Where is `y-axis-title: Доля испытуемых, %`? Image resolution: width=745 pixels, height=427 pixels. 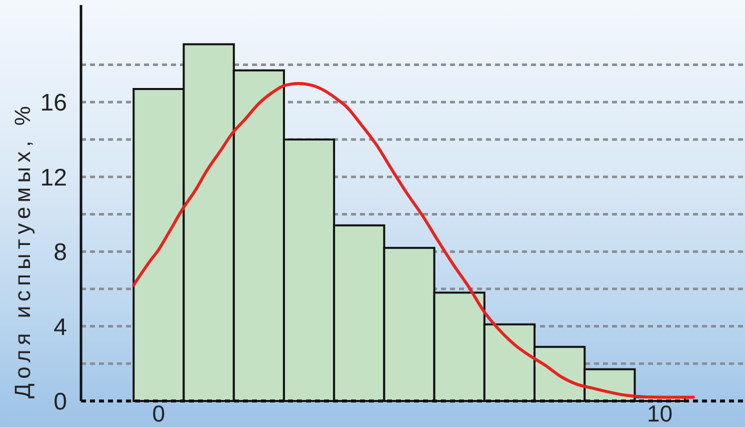 y-axis-title: Доля испытуемых, % is located at coordinates (22, 250).